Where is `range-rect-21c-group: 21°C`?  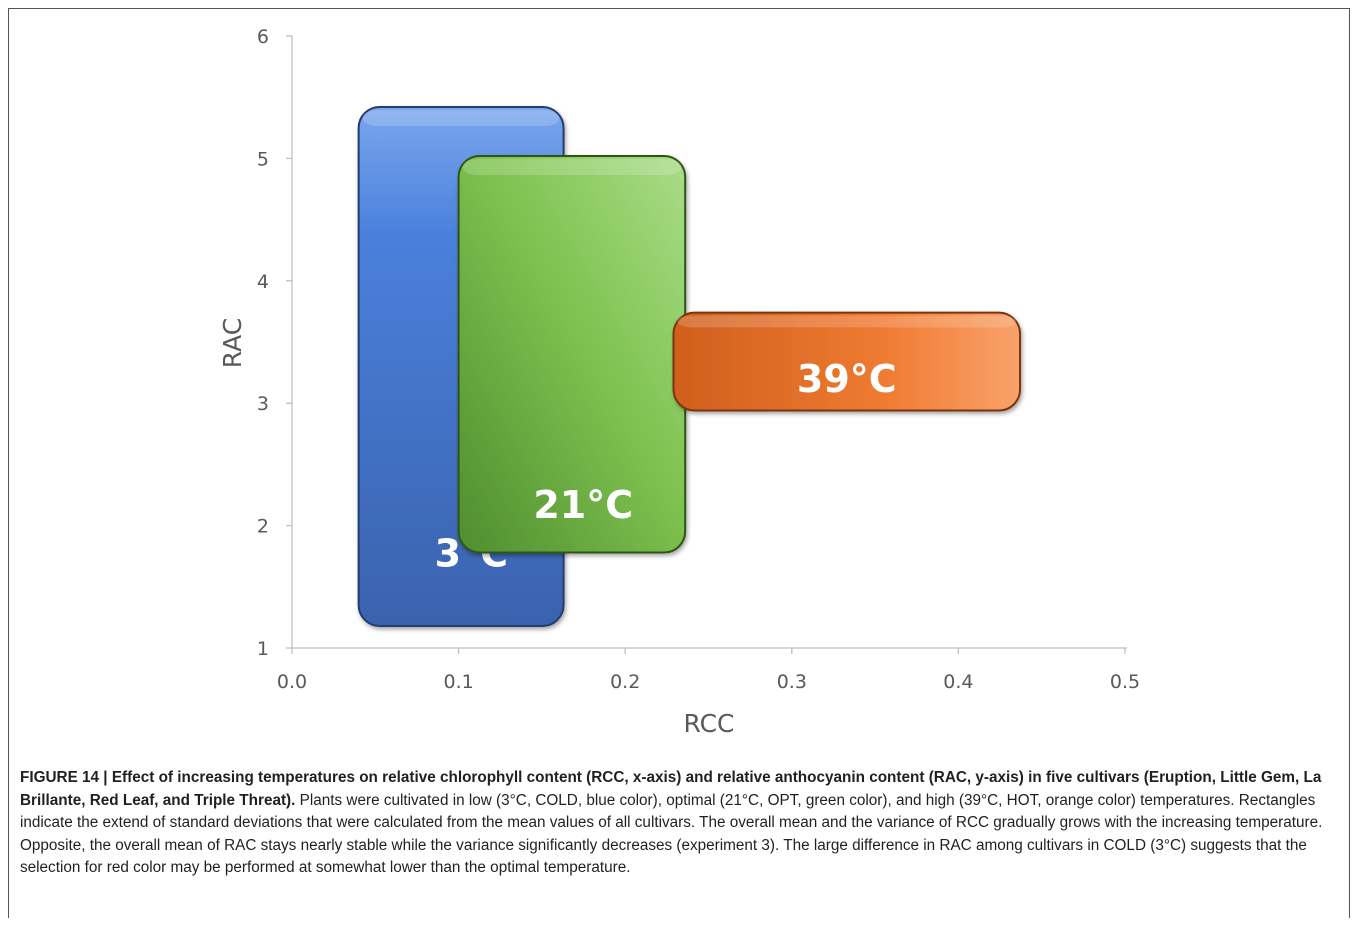
range-rect-21c-group: 21°C is located at coordinates (572, 354).